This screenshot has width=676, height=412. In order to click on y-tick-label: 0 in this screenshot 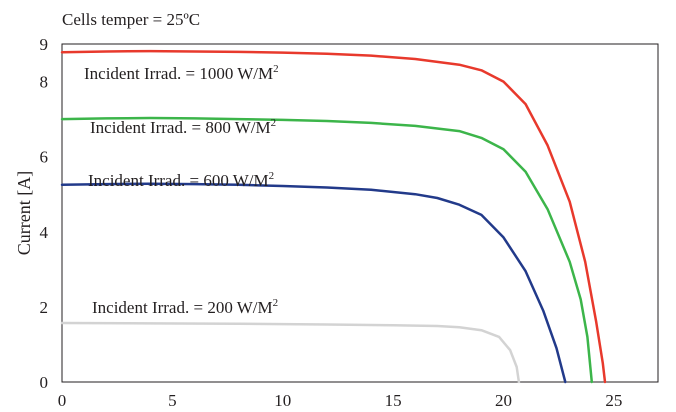, I will do `click(44, 382)`.